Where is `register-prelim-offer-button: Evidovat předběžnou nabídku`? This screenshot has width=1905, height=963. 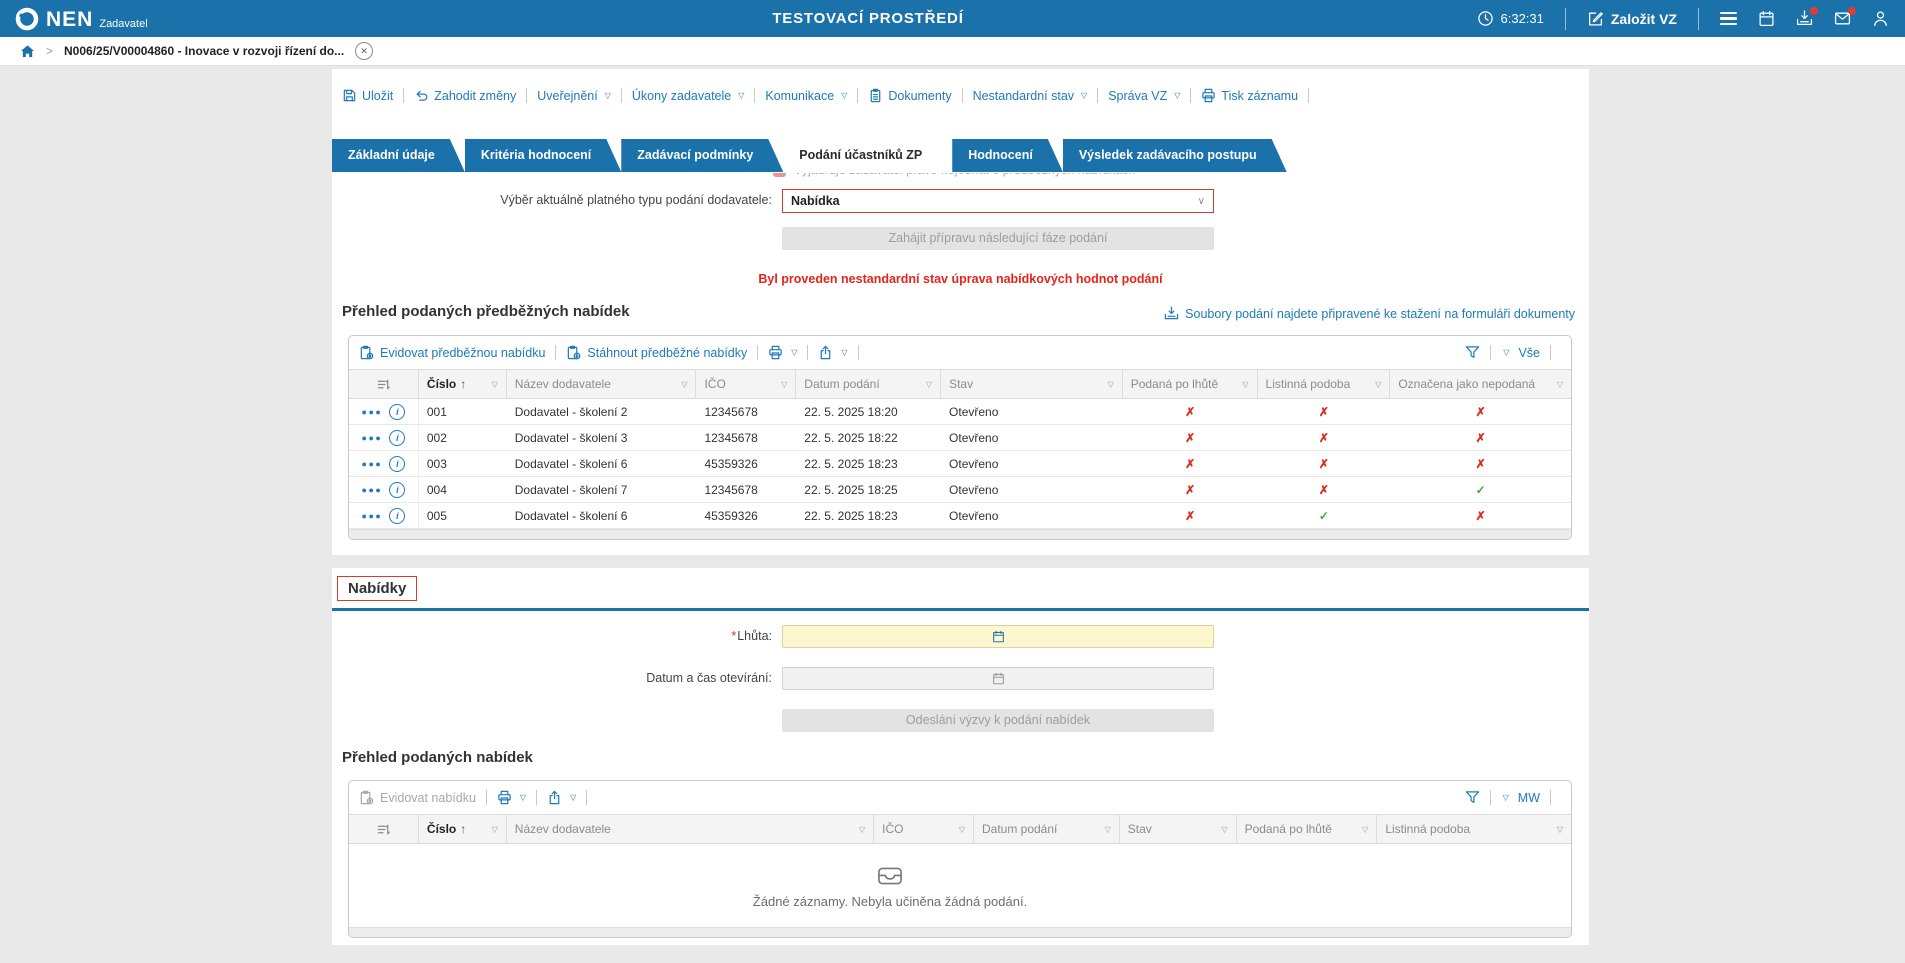 register-prelim-offer-button: Evidovat předběžnou nabídku is located at coordinates (452, 352).